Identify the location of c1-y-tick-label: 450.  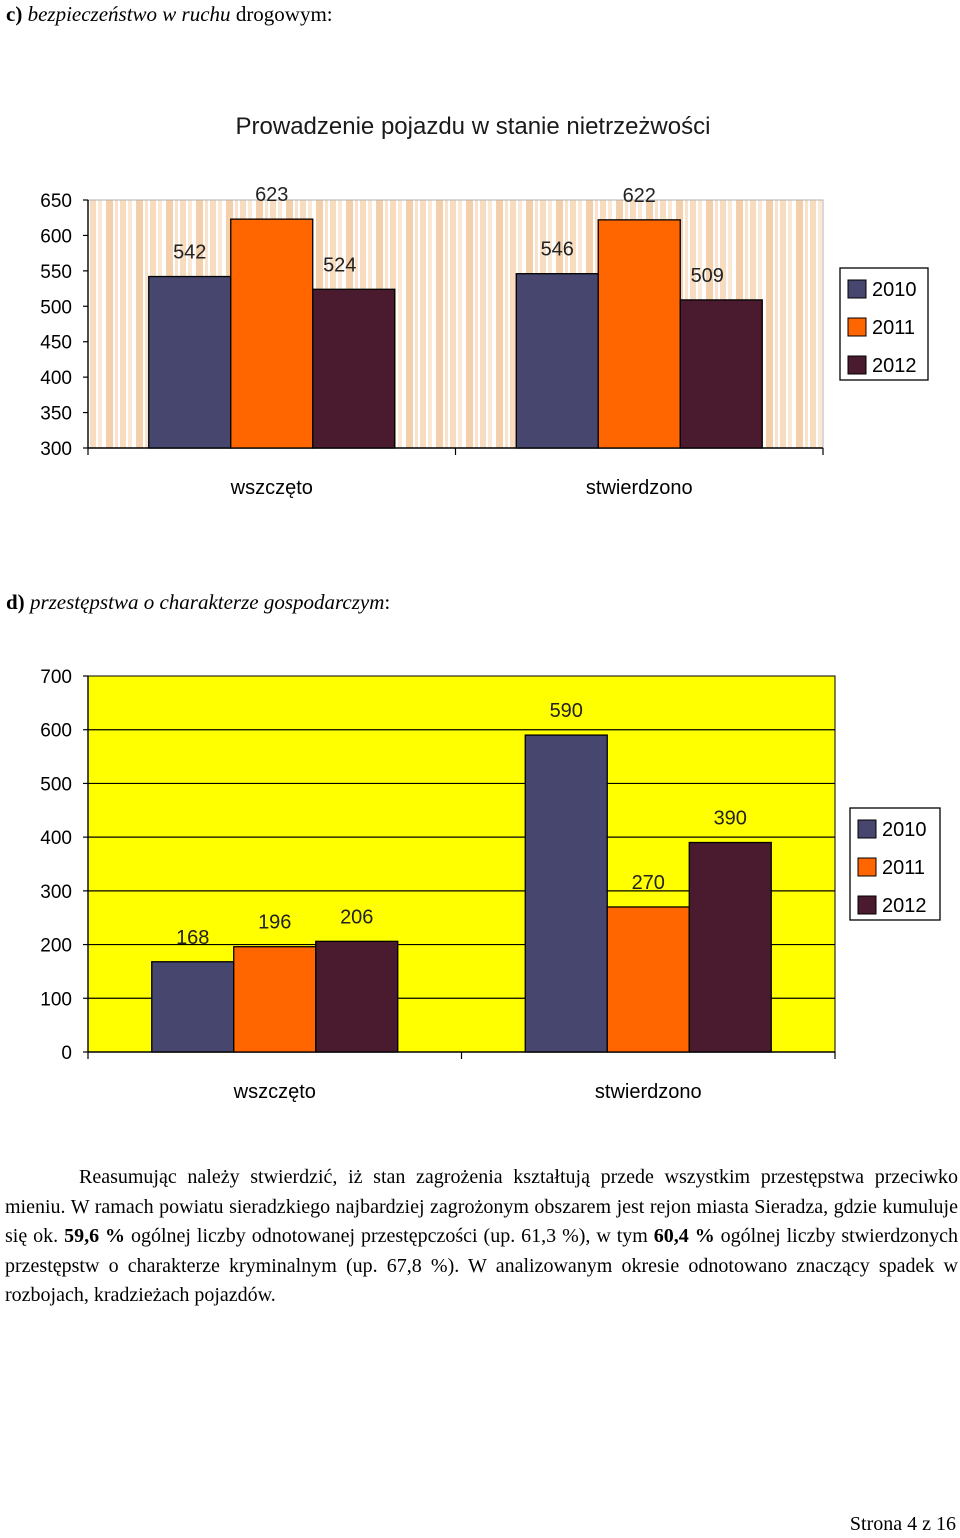
(56, 343).